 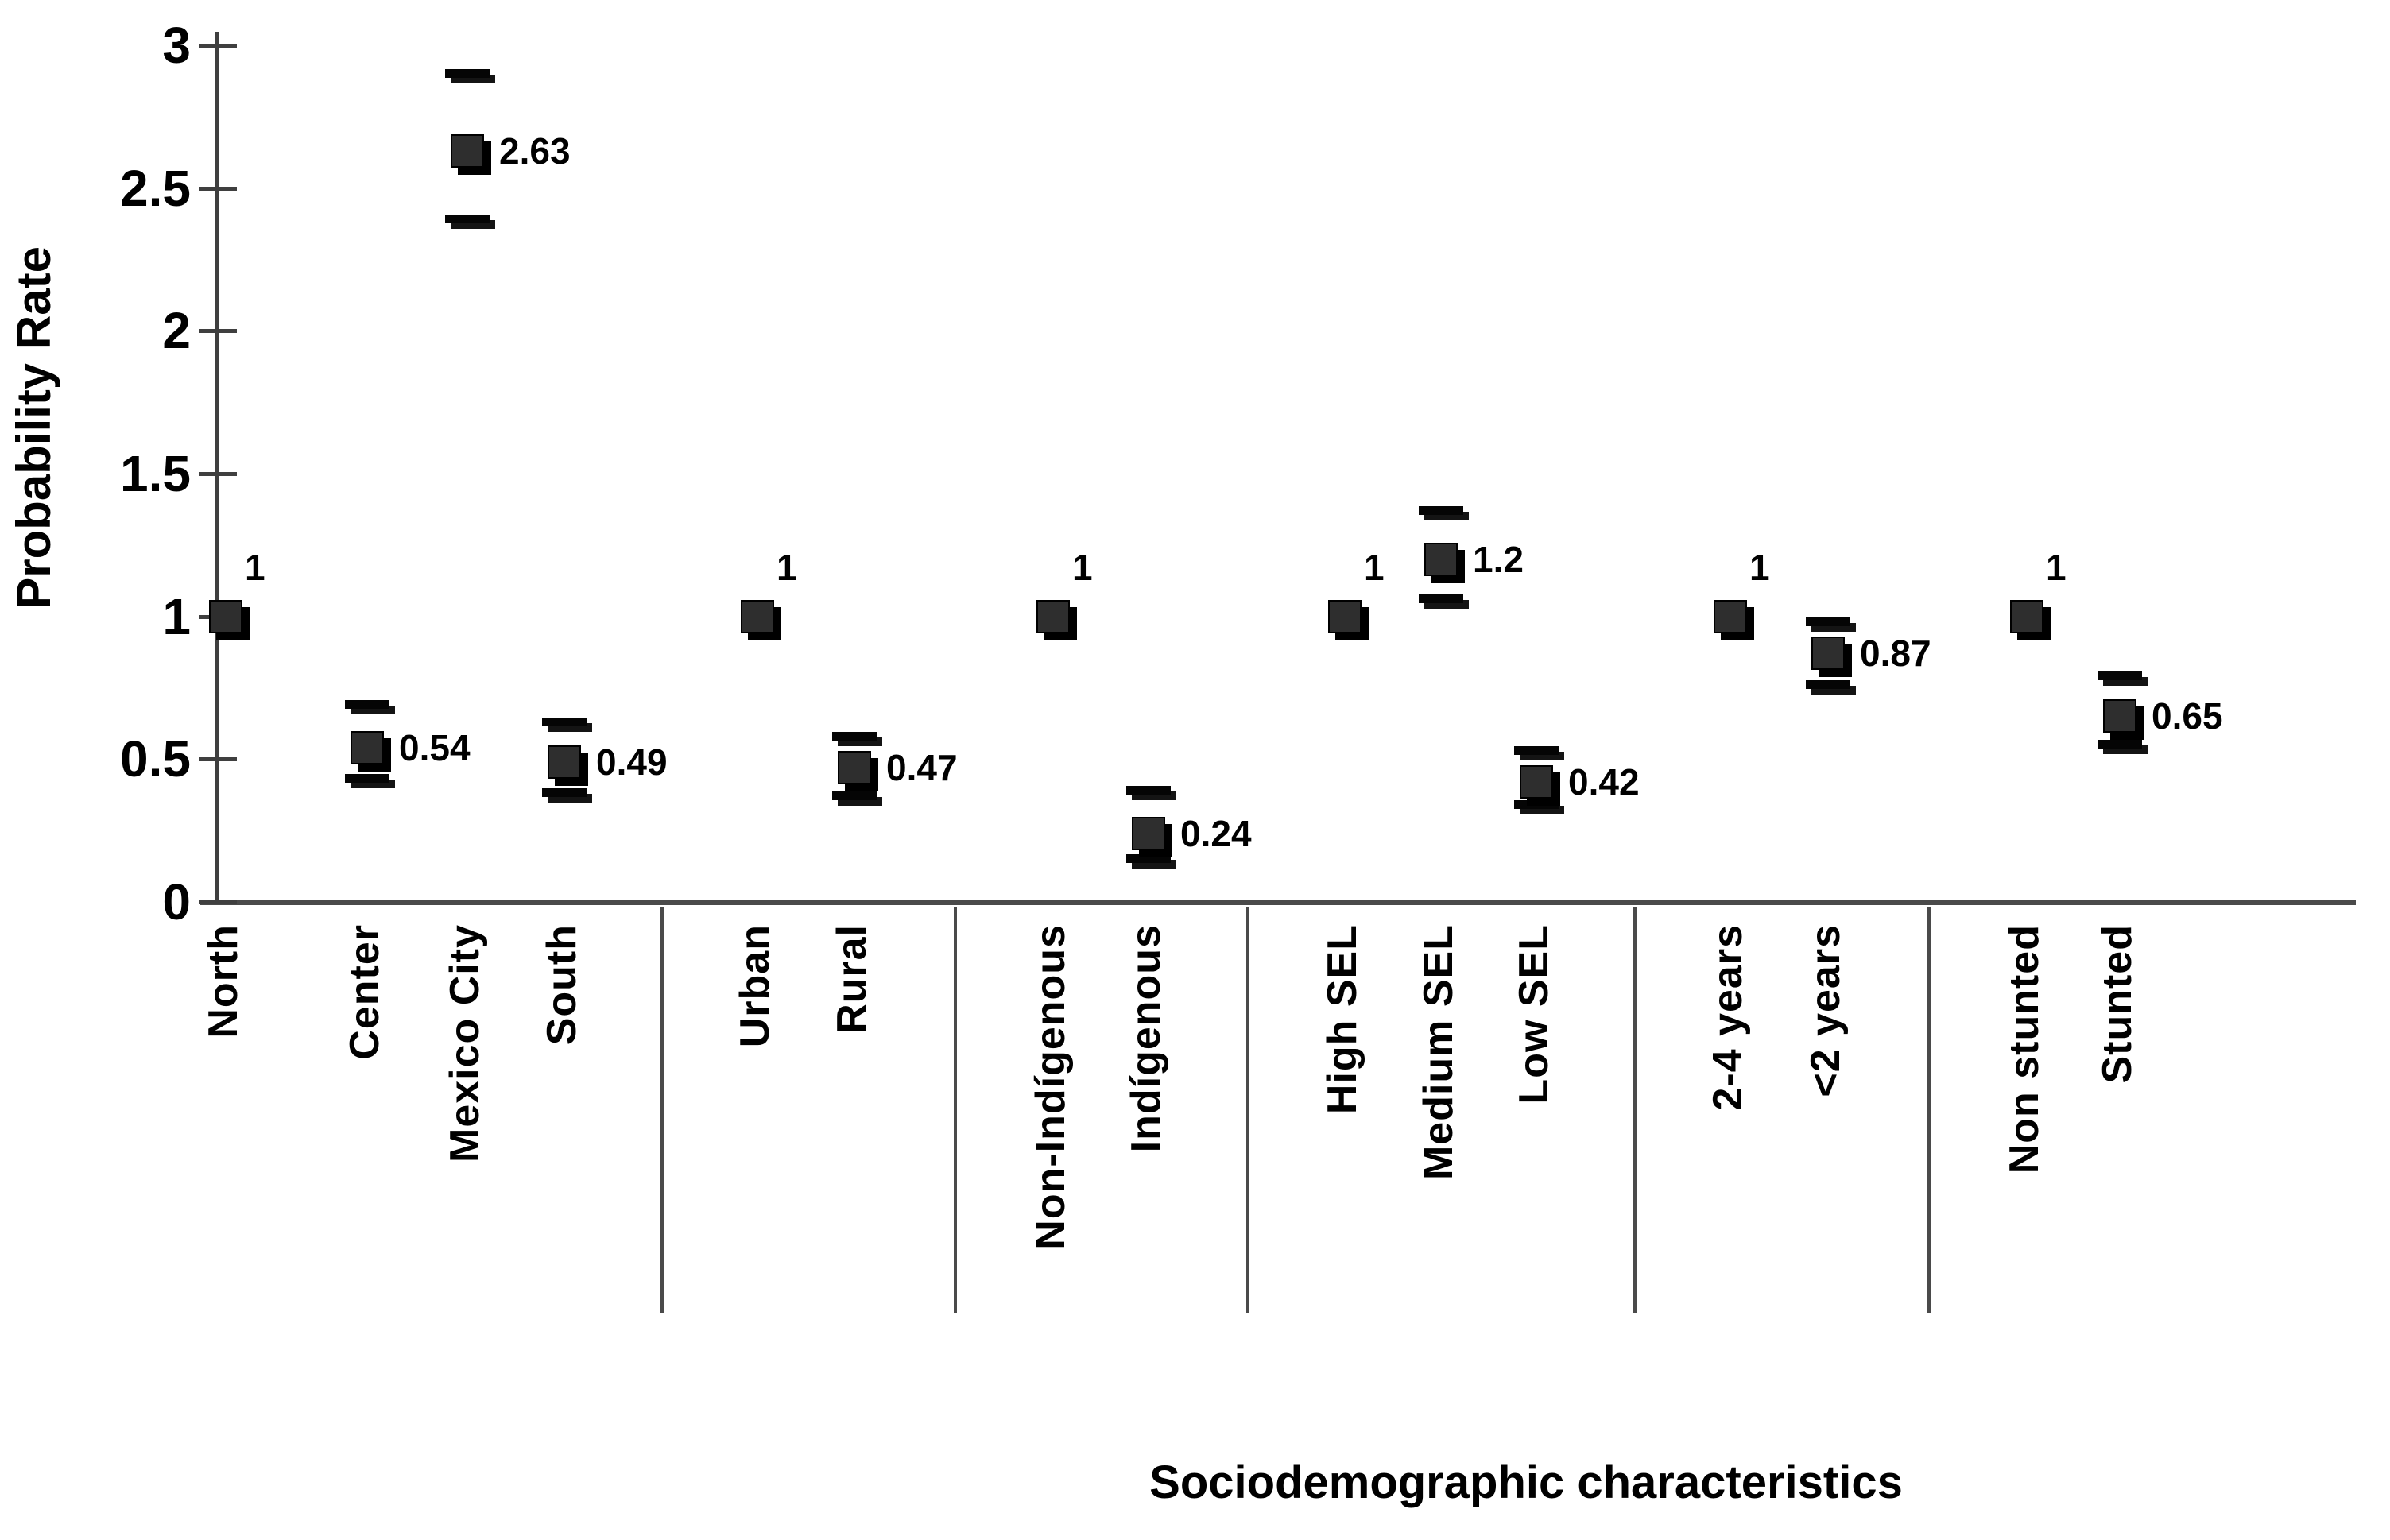 What do you see at coordinates (1728, 1018) in the screenshot?
I see `x-category-label: 2-4 years` at bounding box center [1728, 1018].